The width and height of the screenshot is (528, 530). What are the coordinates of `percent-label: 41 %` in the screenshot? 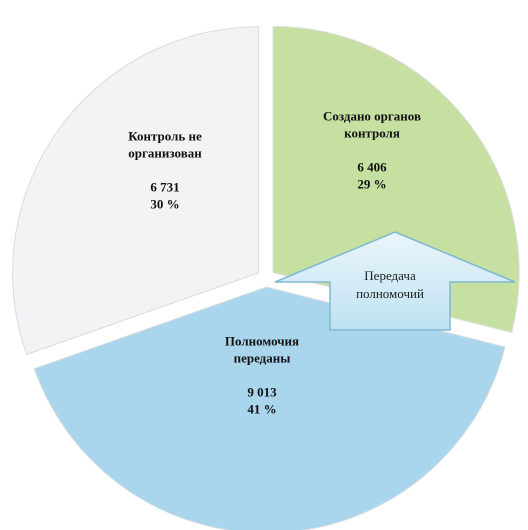 It's located at (262, 409).